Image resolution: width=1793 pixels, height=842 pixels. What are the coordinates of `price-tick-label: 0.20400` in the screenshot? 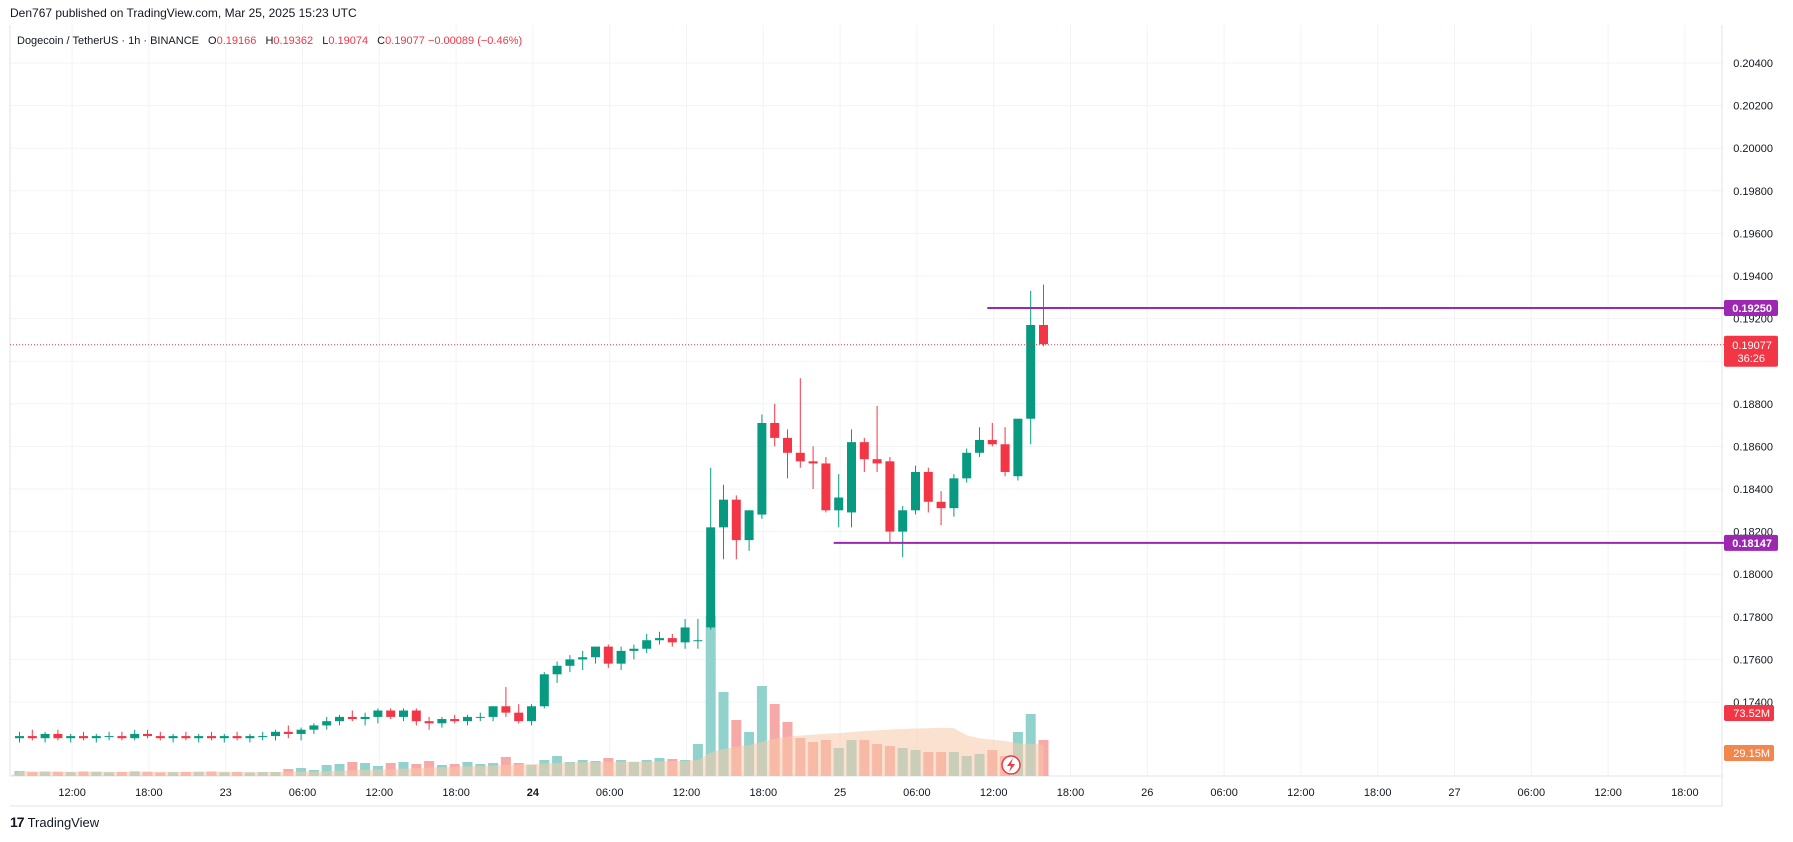 It's located at (1753, 64).